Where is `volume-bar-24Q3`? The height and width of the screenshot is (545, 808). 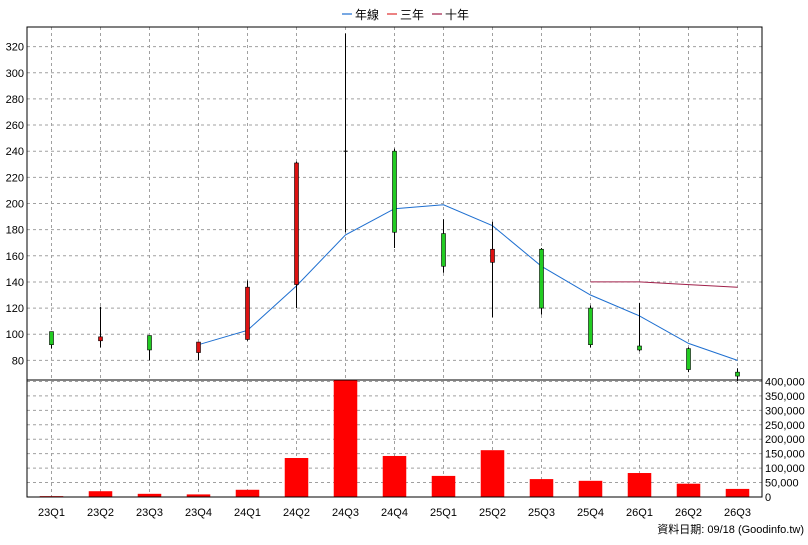
volume-bar-24Q3 is located at coordinates (345, 438).